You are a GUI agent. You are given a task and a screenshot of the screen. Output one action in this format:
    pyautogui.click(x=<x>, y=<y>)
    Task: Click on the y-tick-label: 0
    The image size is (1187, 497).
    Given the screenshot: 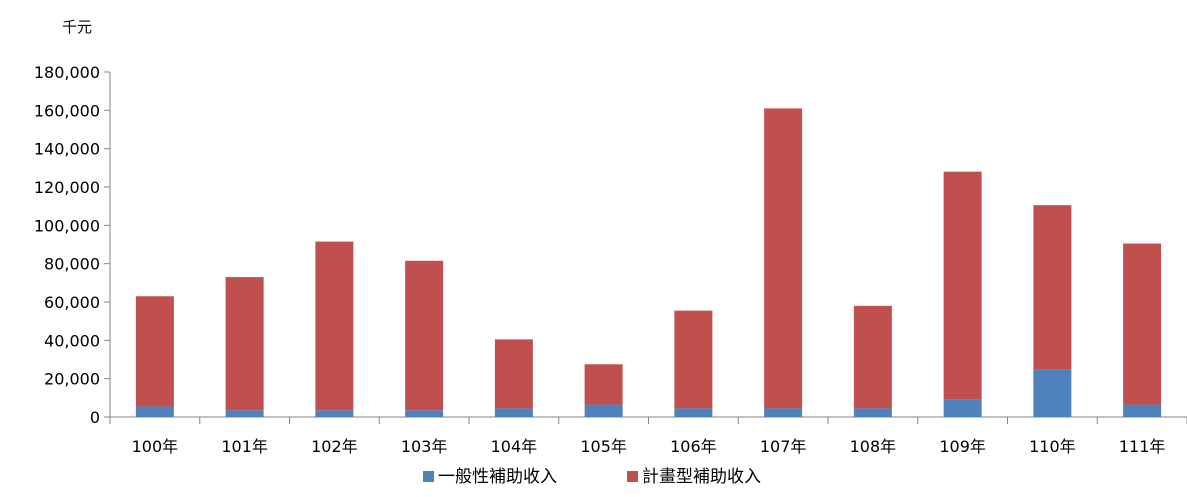 What is the action you would take?
    pyautogui.click(x=95, y=417)
    